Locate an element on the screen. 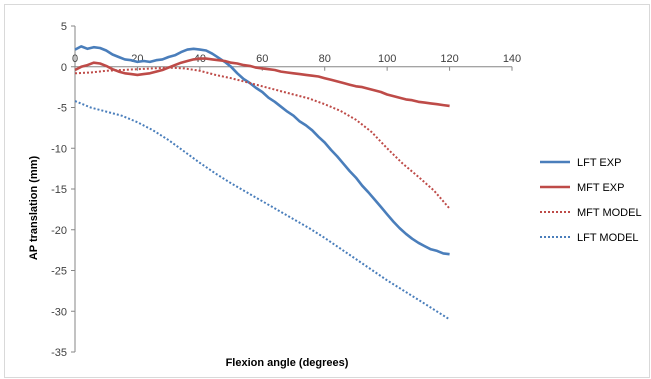  y-tick-label: -15 is located at coordinates (59, 190).